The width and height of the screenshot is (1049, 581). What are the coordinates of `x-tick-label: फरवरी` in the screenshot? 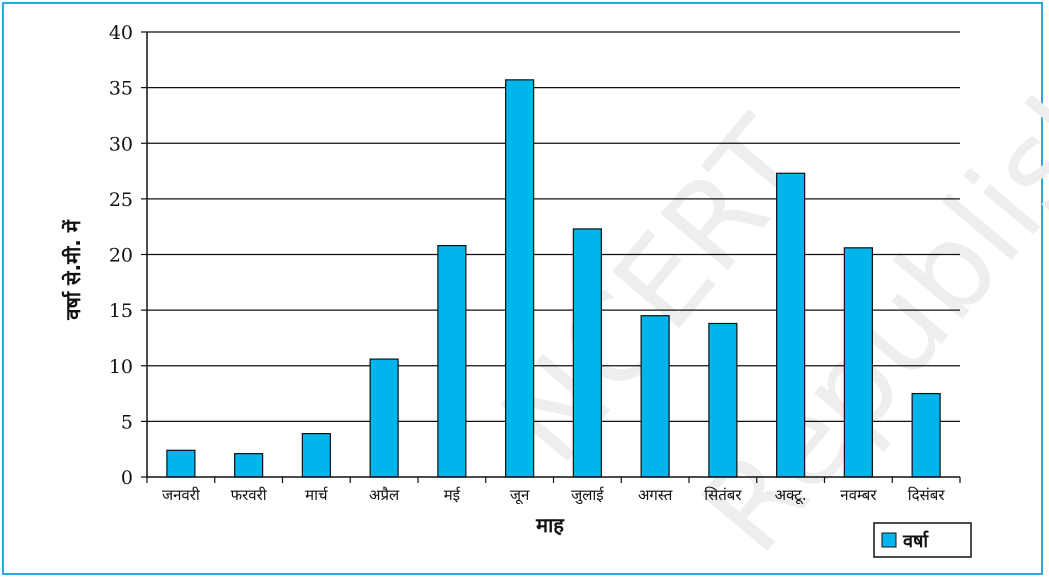 It's located at (249, 495).